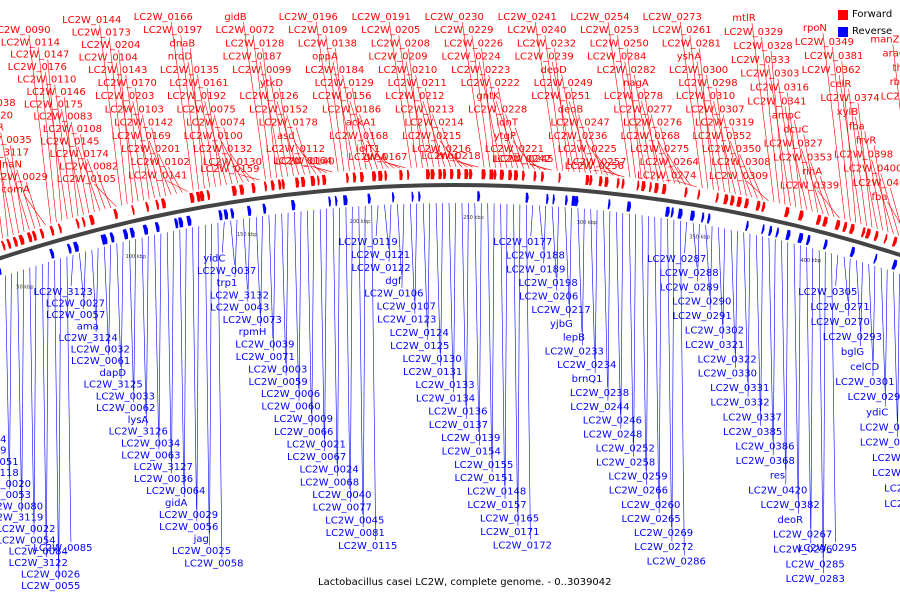 This screenshot has width=900, height=600. Describe the element at coordinates (91, 20) in the screenshot. I see `forward-gene-label: LC2W_0144` at that location.